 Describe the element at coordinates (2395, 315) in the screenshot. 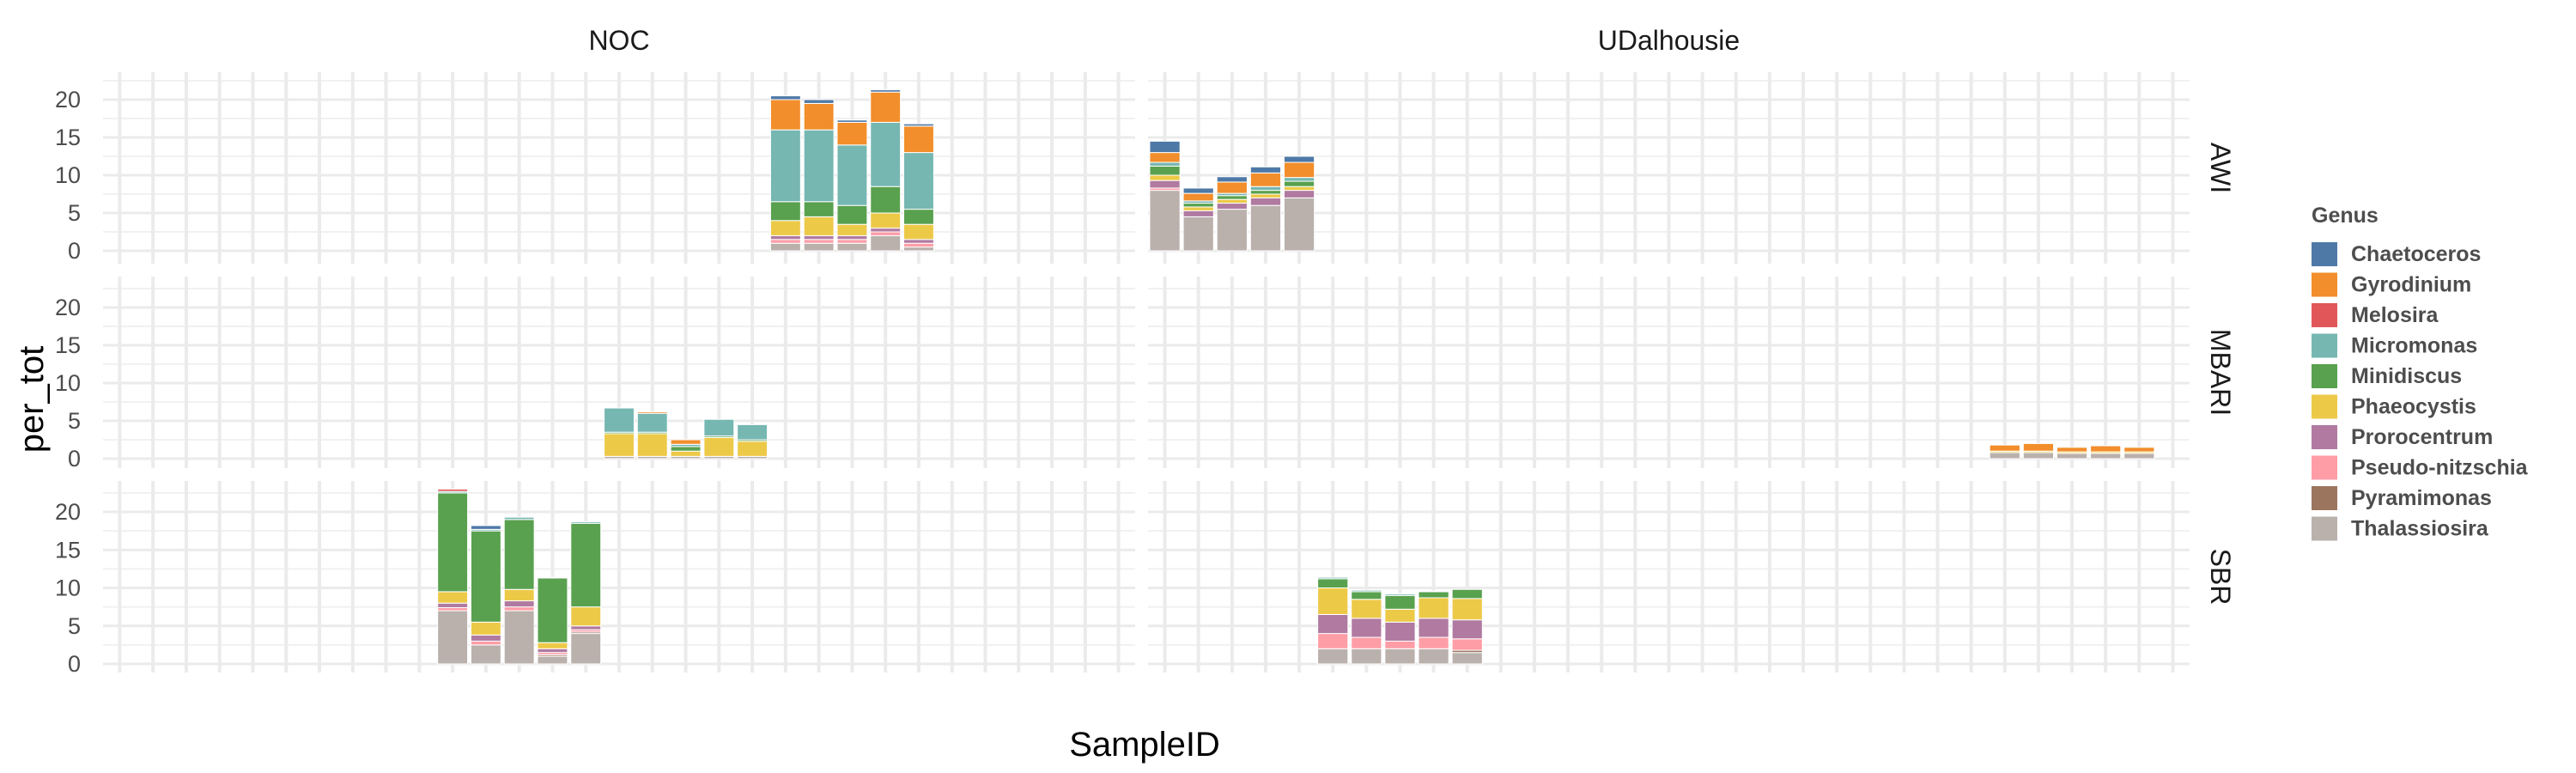

I see `legend-label: Melosira` at that location.